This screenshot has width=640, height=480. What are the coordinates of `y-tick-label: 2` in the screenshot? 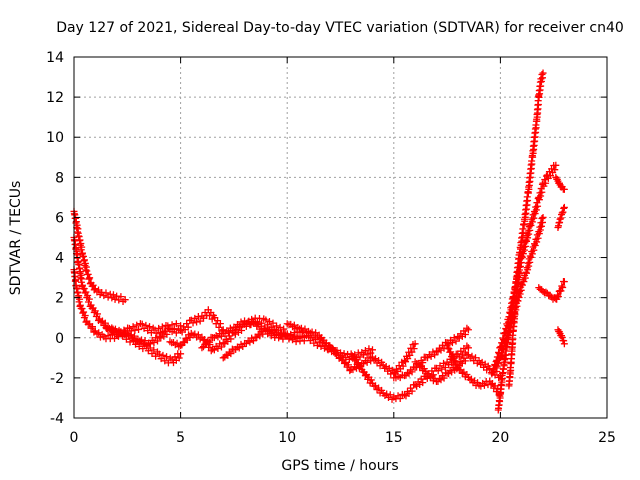 It's located at (59, 299).